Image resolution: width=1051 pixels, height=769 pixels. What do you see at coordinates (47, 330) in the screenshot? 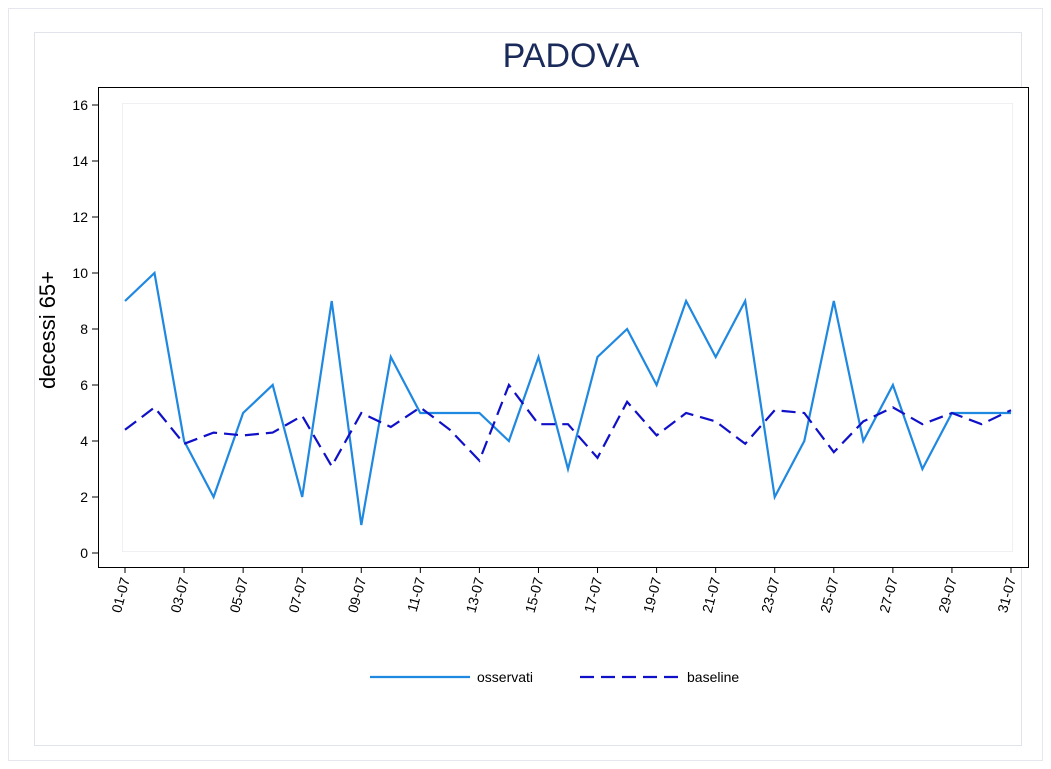
I see `y-axis-label: decessi 65+` at bounding box center [47, 330].